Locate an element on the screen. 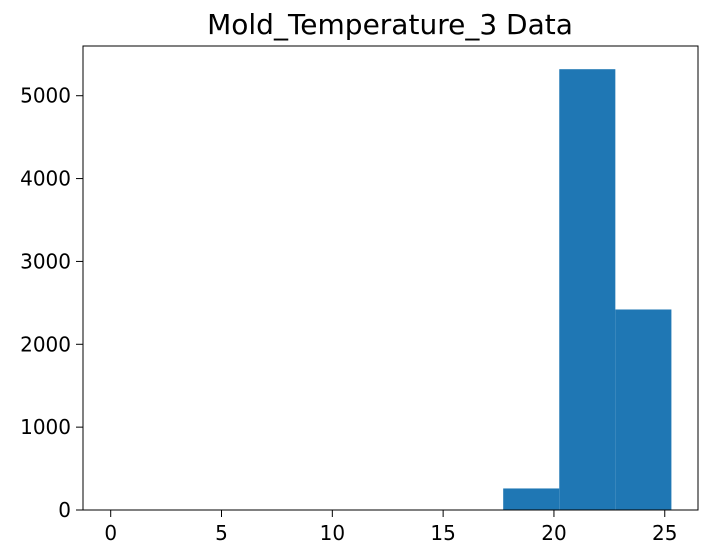 The image size is (708, 552). x-axis: 0 5 10 15 20 25 is located at coordinates (390, 527).